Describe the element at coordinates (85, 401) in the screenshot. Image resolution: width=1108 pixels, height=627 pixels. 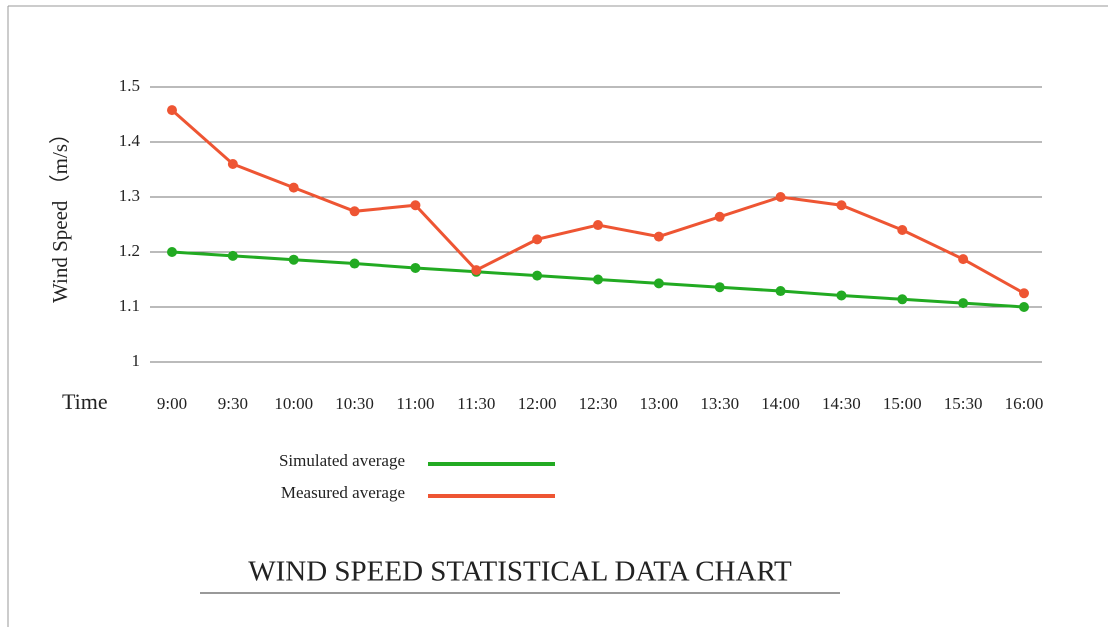
I see `x-axis-label: Time` at that location.